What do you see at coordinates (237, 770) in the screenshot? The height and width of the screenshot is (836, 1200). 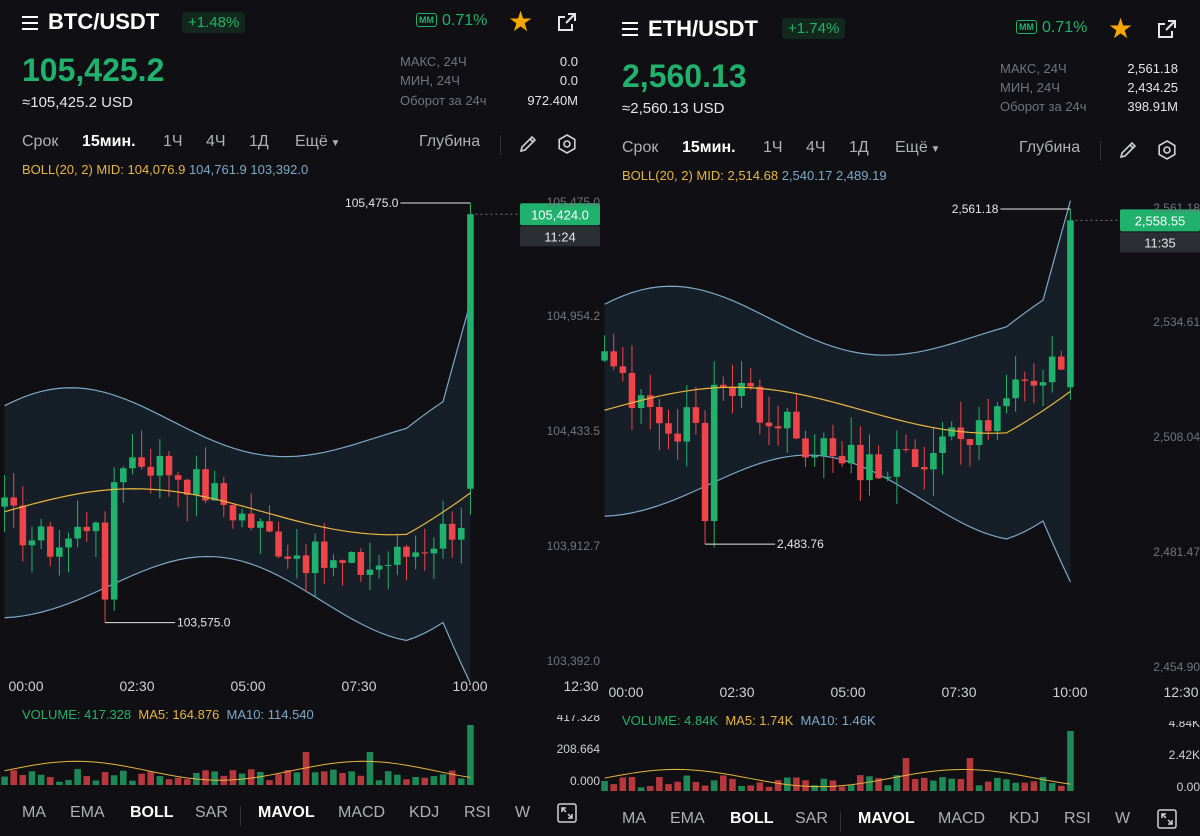 I see `volume-ma5-line` at bounding box center [237, 770].